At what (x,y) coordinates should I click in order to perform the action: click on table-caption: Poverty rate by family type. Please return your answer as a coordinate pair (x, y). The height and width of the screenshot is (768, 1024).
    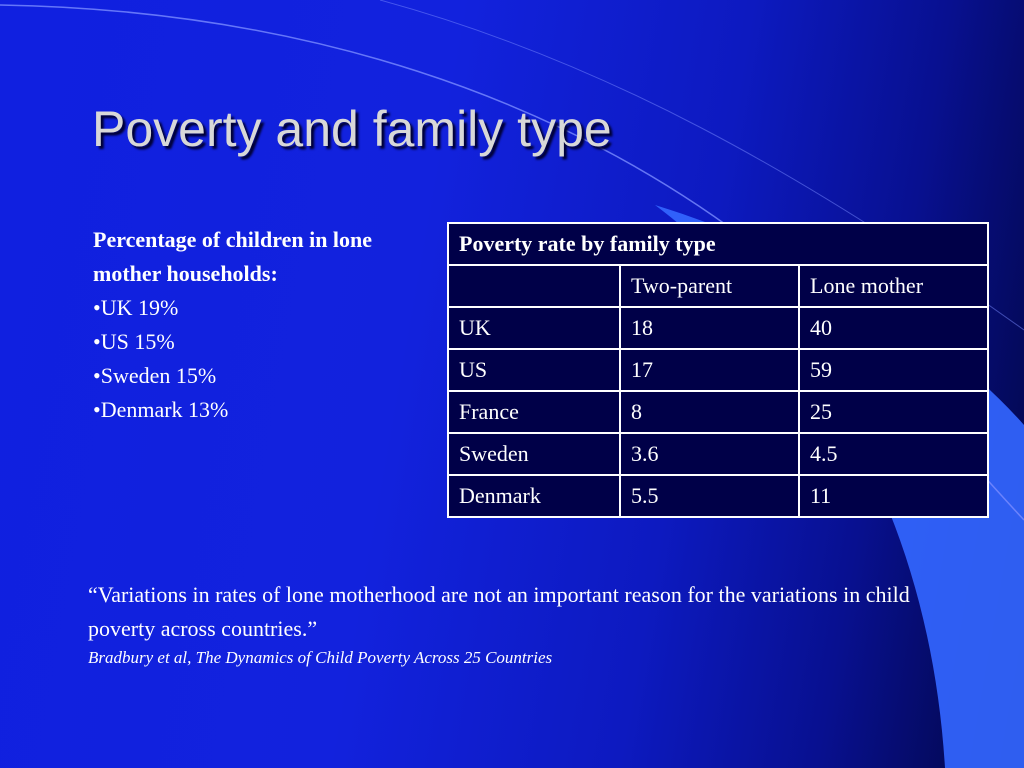
    Looking at the image, I should click on (718, 244).